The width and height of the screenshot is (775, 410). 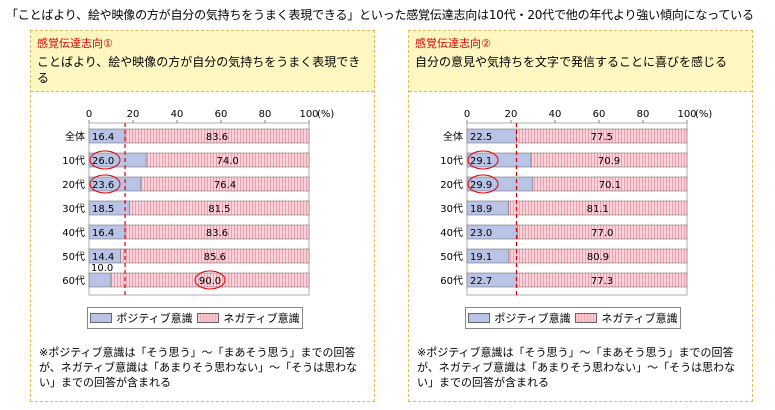 What do you see at coordinates (75, 43) in the screenshot?
I see `panel-title: 感覚伝達志向①` at bounding box center [75, 43].